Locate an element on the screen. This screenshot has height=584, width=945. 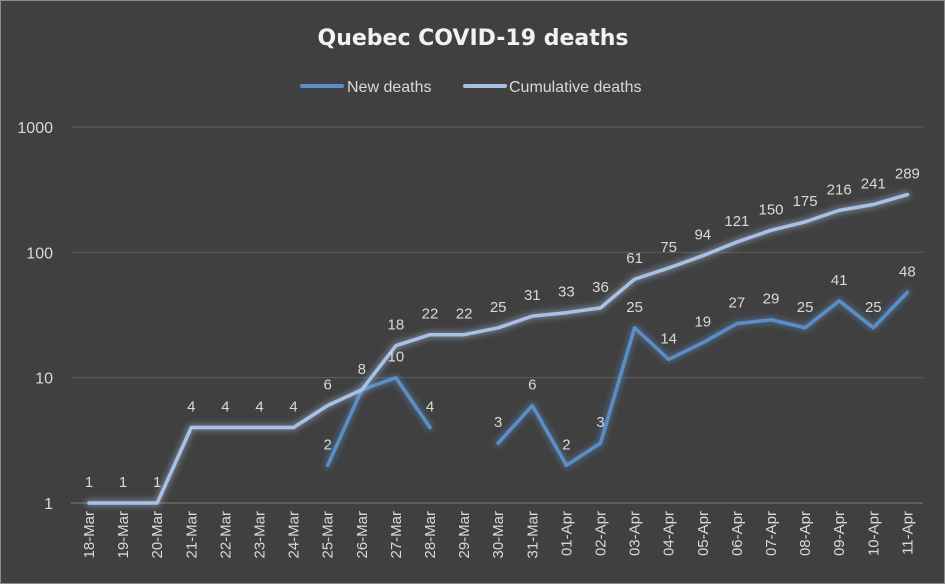
data-label-new-deaths: 48 is located at coordinates (907, 271).